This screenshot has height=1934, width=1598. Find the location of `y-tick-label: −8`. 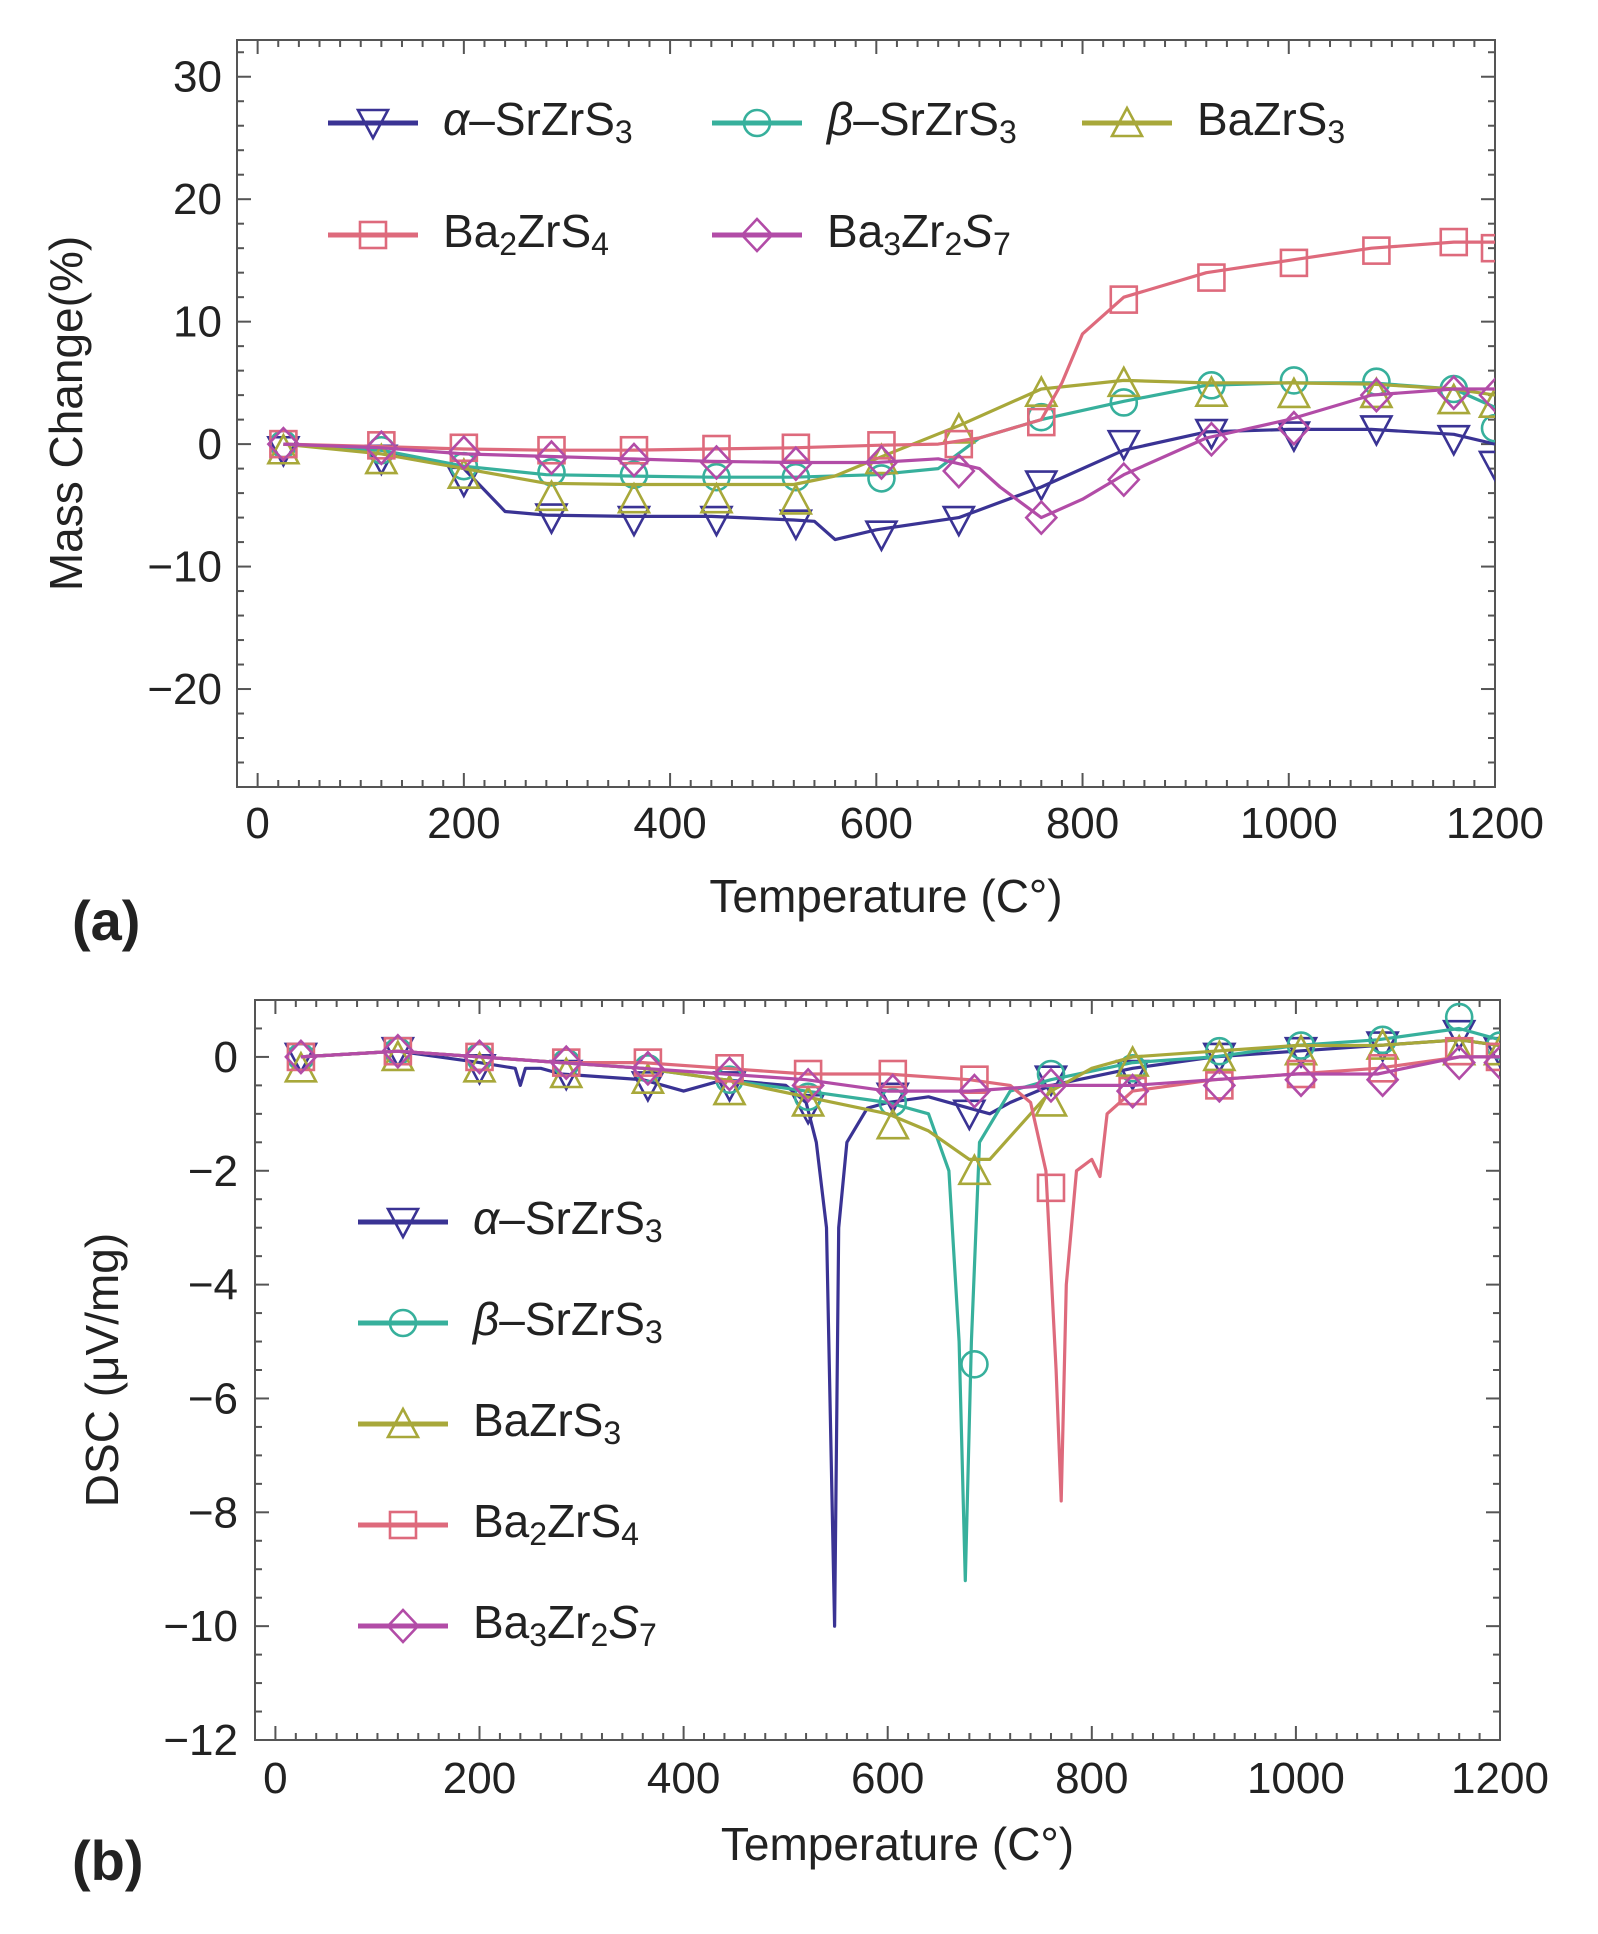

y-tick-label: −8 is located at coordinates (213, 1512).